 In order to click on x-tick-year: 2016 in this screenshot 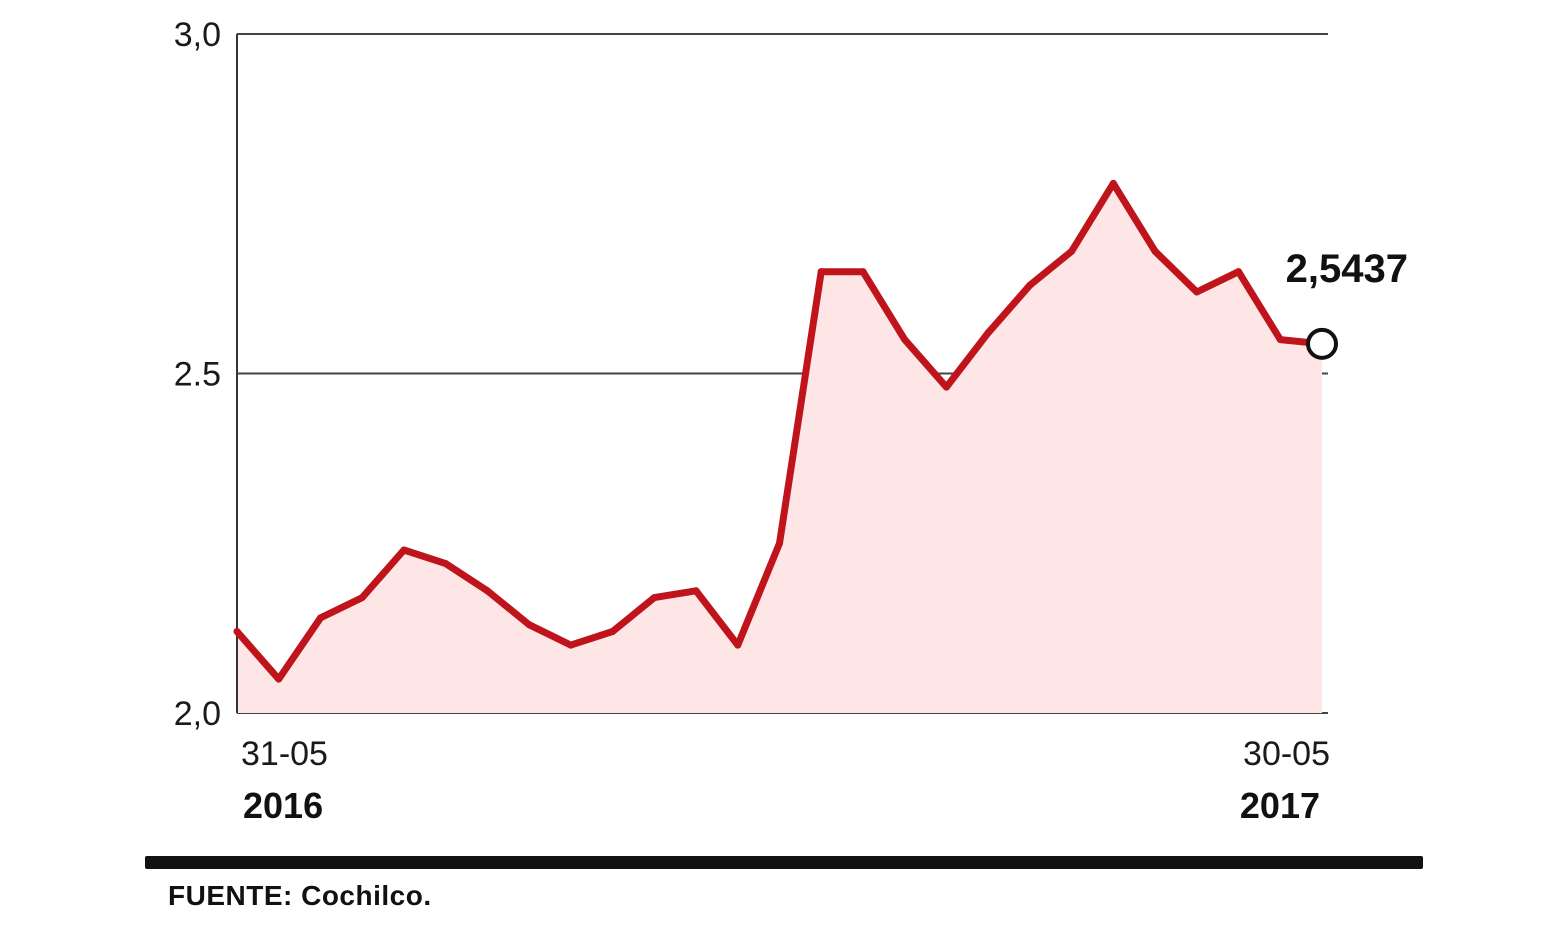, I will do `click(283, 805)`.